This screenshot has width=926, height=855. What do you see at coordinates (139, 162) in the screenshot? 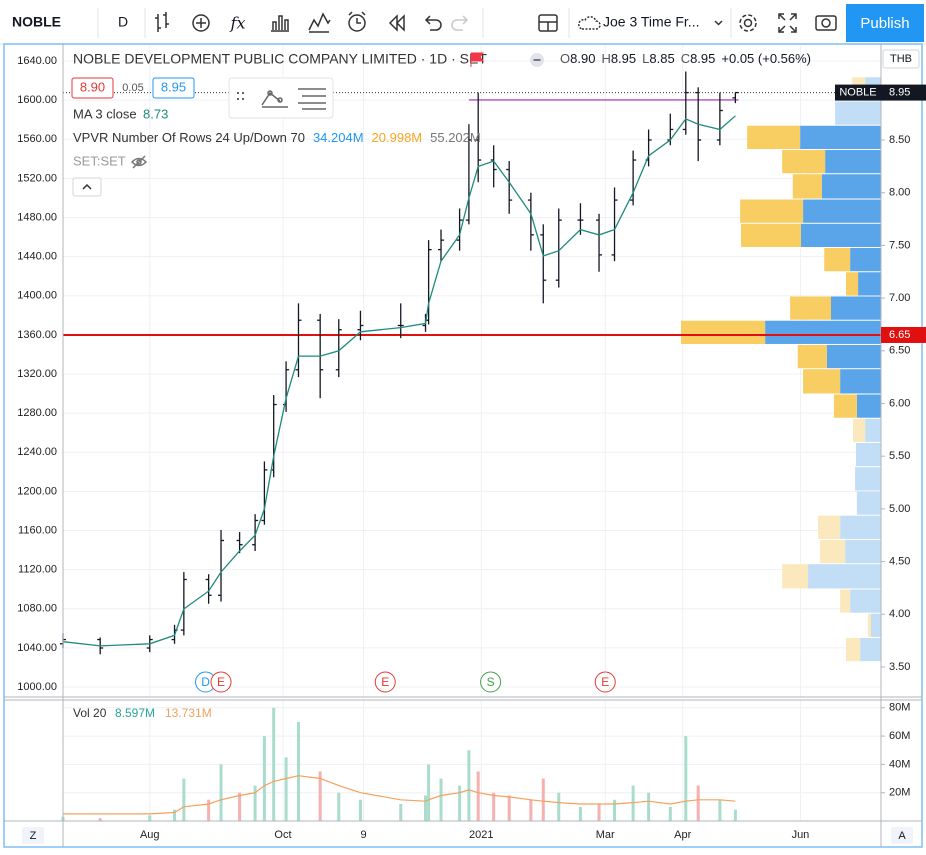
I see `hidden-eye-icon` at bounding box center [139, 162].